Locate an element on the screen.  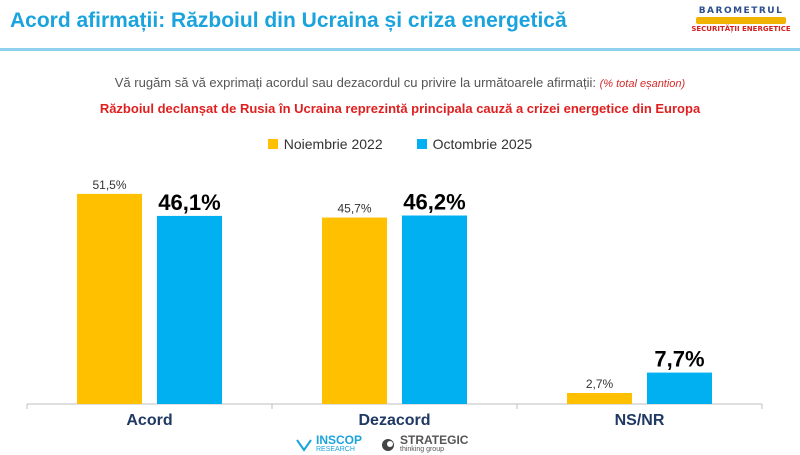
bar-2022-acord is located at coordinates (109, 298).